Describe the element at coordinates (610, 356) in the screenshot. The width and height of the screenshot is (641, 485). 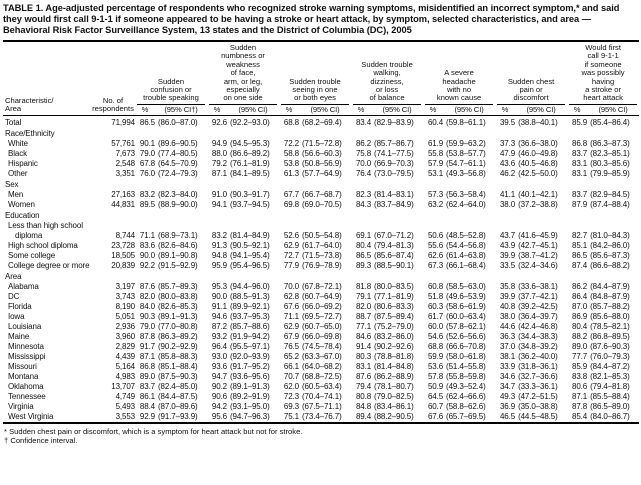
I see `ci-cell: (76.0–79.3)` at that location.